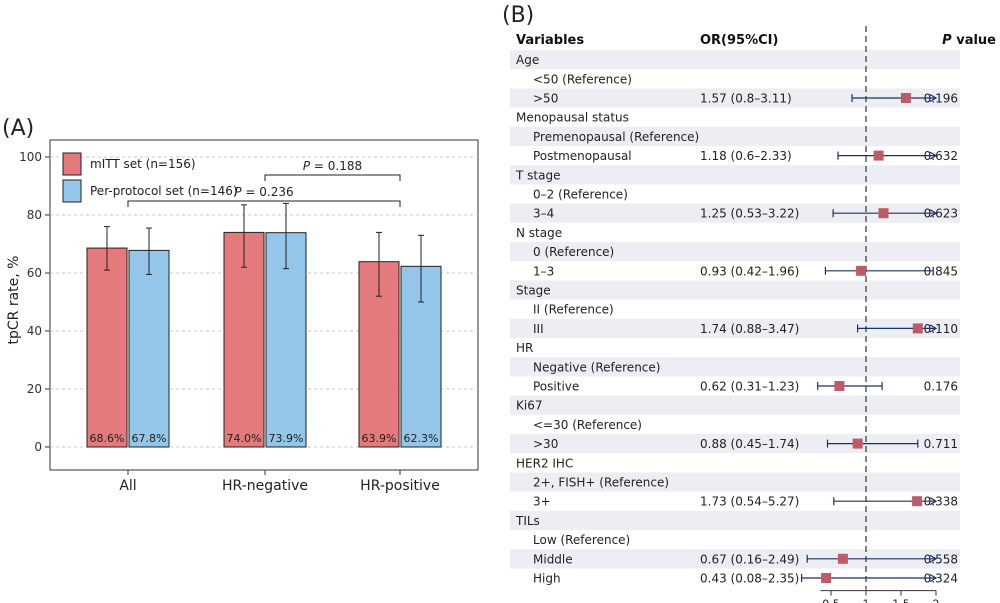  I want to click on row-sublabel: High, so click(547, 579).